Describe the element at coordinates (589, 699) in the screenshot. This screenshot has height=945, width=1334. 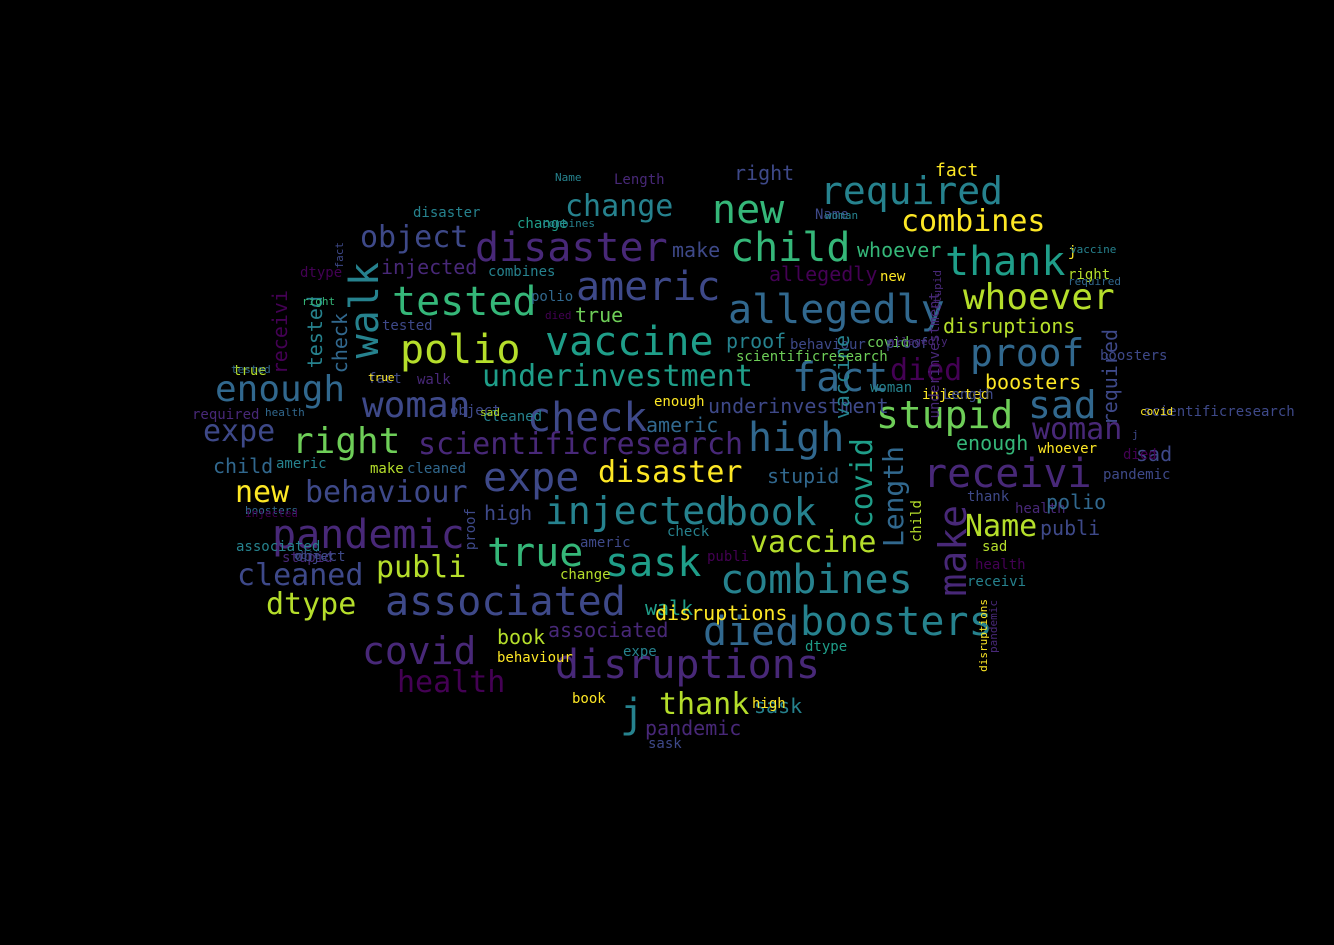
I see `word-cloud-word: book` at that location.